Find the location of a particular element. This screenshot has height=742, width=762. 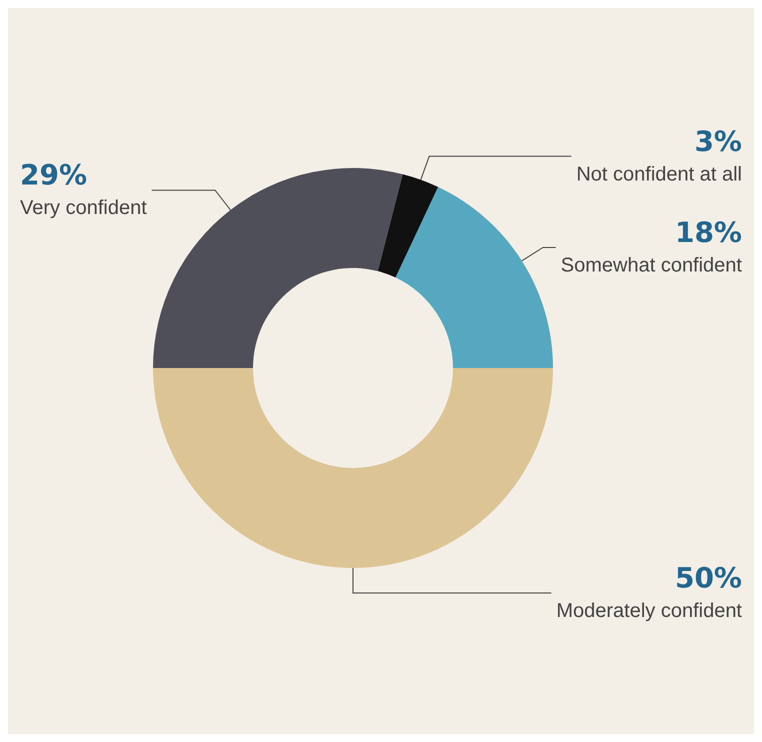

data-label: 3% is located at coordinates (718, 141).